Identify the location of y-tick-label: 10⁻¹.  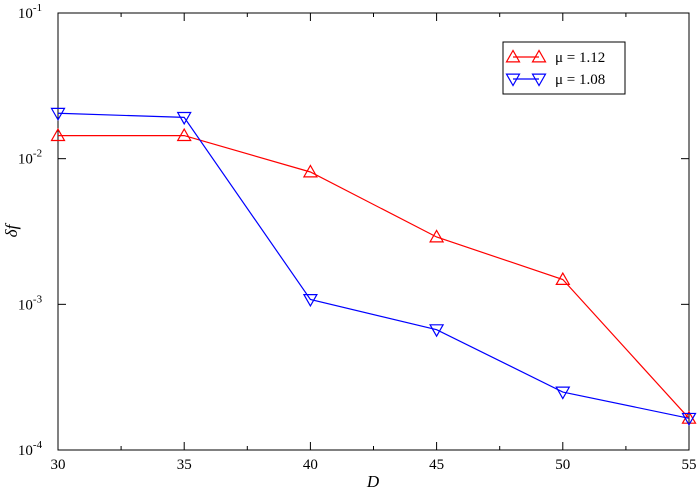
(30, 12).